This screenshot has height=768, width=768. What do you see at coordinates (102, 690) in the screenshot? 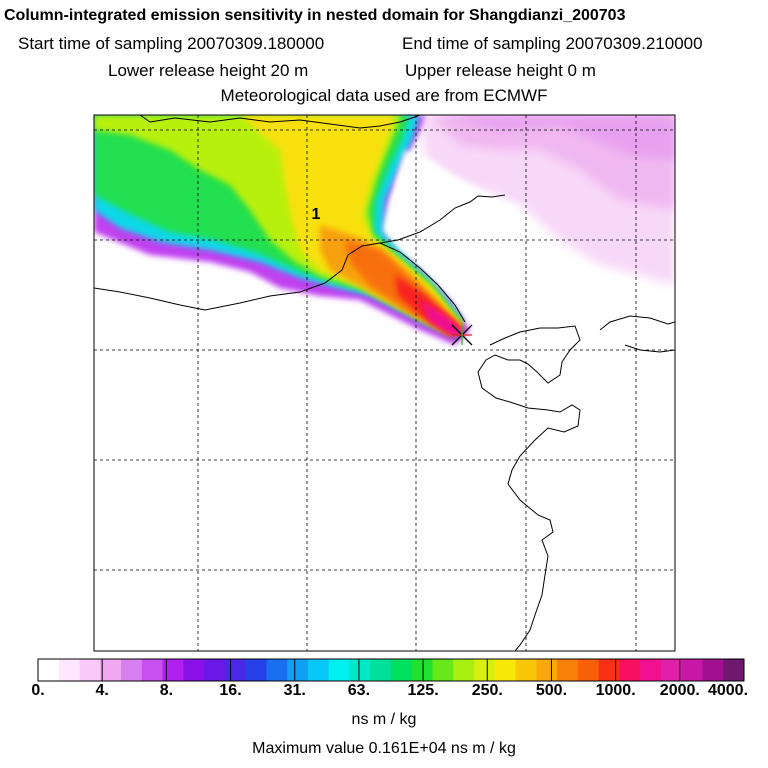
I see `colorbar-tick-label: 4.` at bounding box center [102, 690].